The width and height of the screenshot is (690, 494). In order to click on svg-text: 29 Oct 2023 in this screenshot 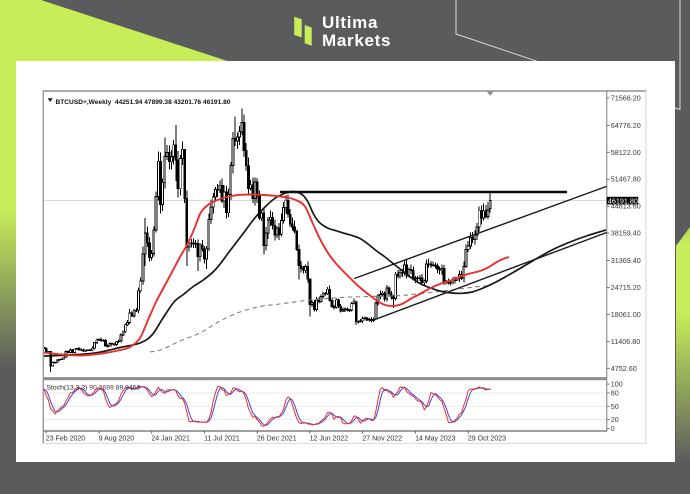, I will do `click(487, 439)`.